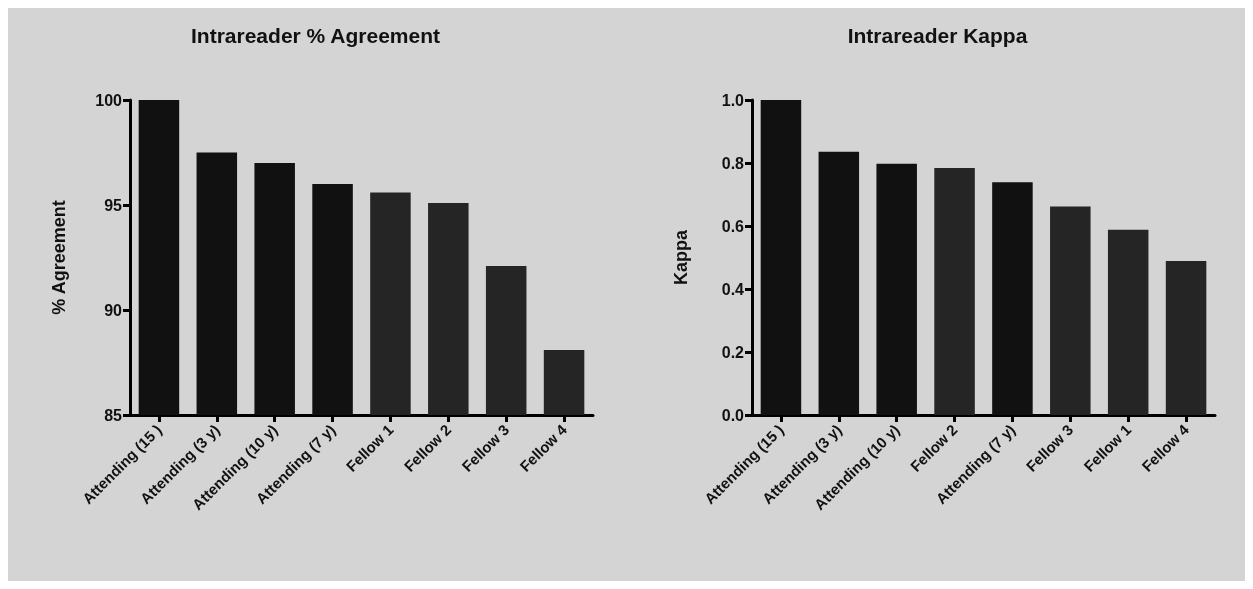  Describe the element at coordinates (113, 205) in the screenshot. I see `y-tick-label: 95` at that location.